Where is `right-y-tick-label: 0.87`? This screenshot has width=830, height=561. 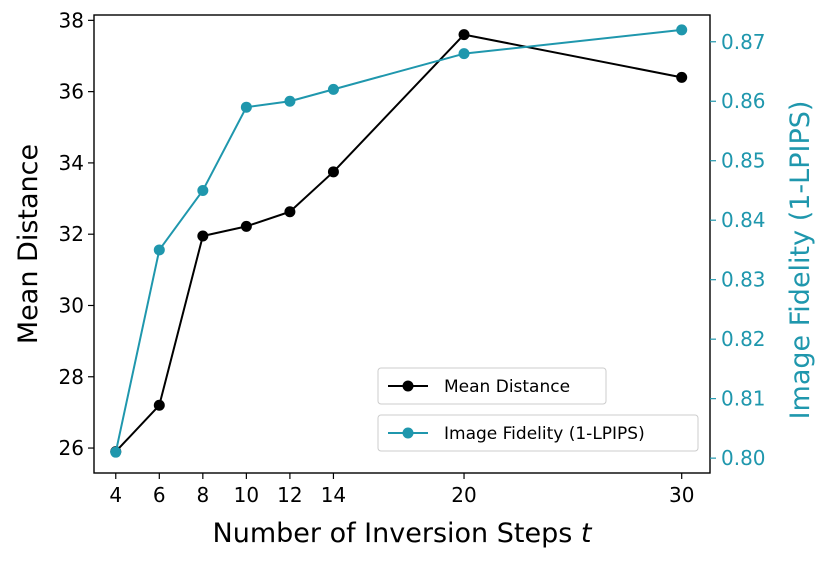
right-y-tick-label: 0.87 is located at coordinates (743, 42).